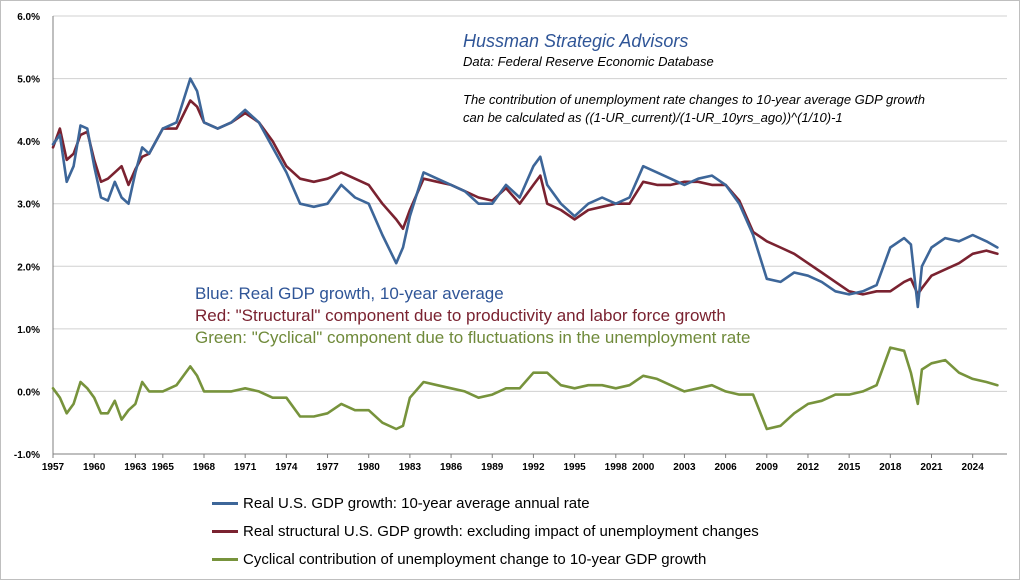 The image size is (1020, 580). Describe the element at coordinates (28, 142) in the screenshot. I see `y-tick-label: 4.0%` at that location.